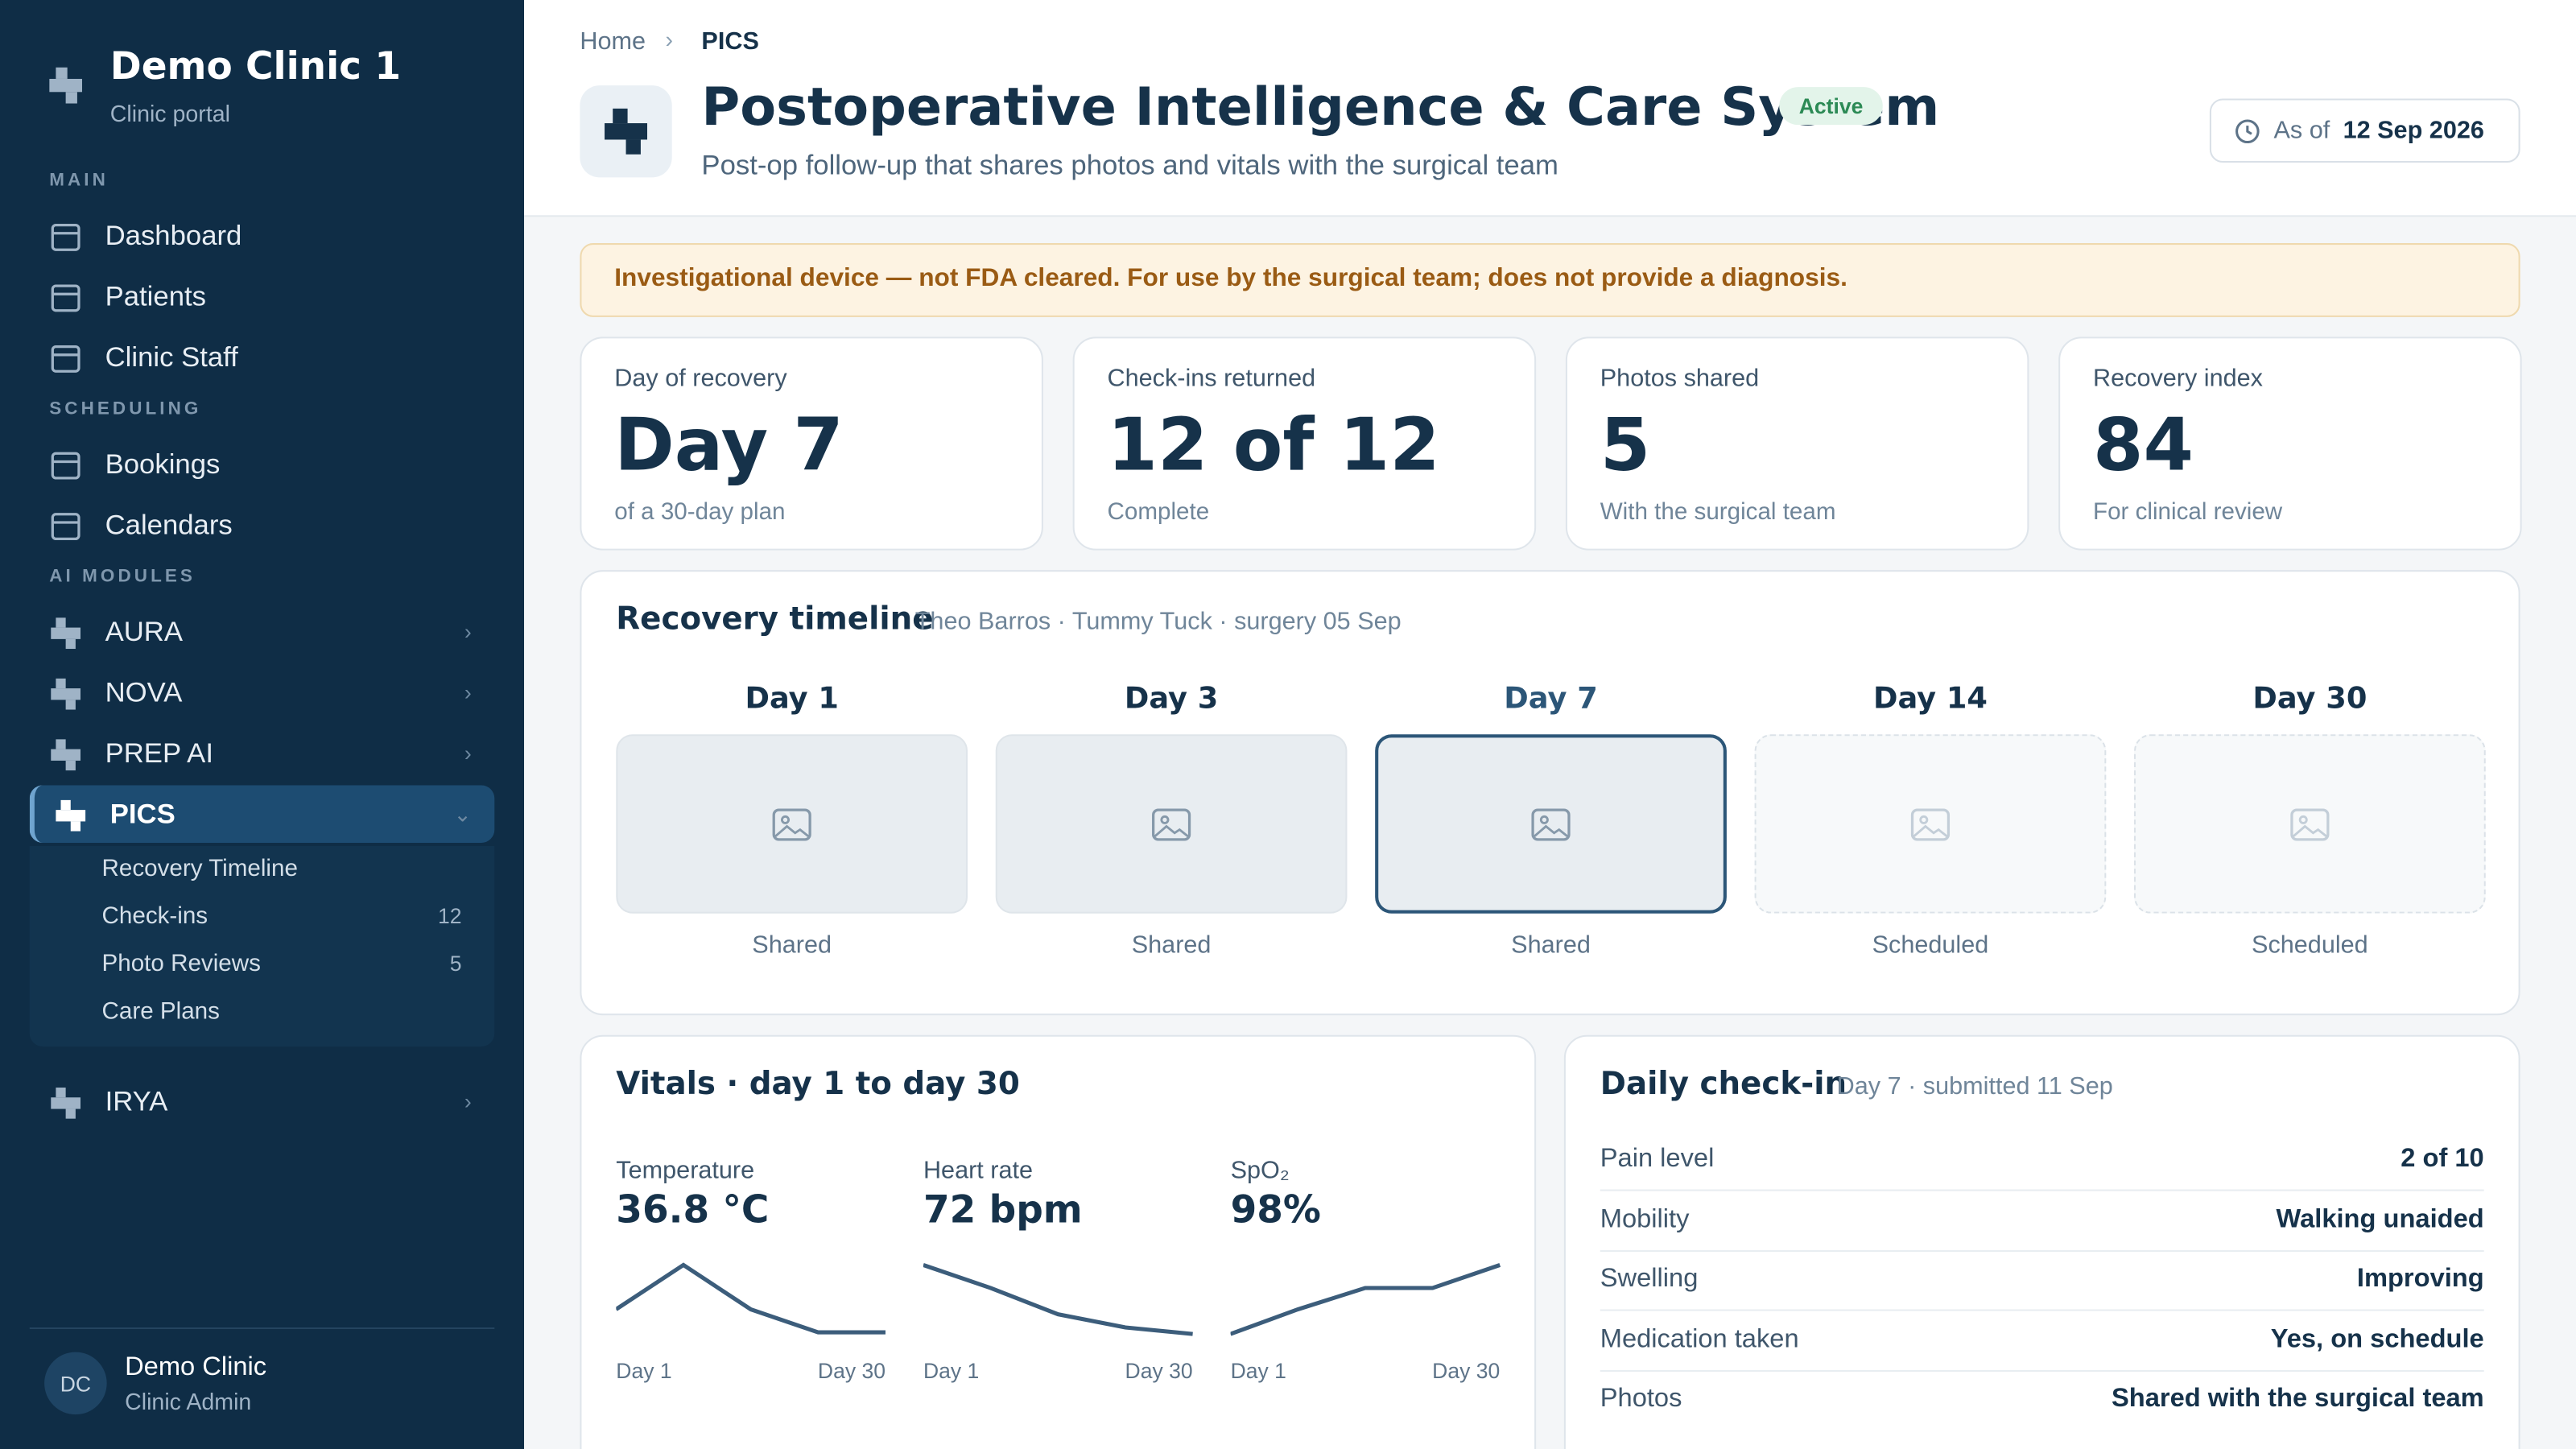 Image resolution: width=2576 pixels, height=1449 pixels. Describe the element at coordinates (282, 965) in the screenshot. I see `submenu-item: Photo Reviews 5` at that location.